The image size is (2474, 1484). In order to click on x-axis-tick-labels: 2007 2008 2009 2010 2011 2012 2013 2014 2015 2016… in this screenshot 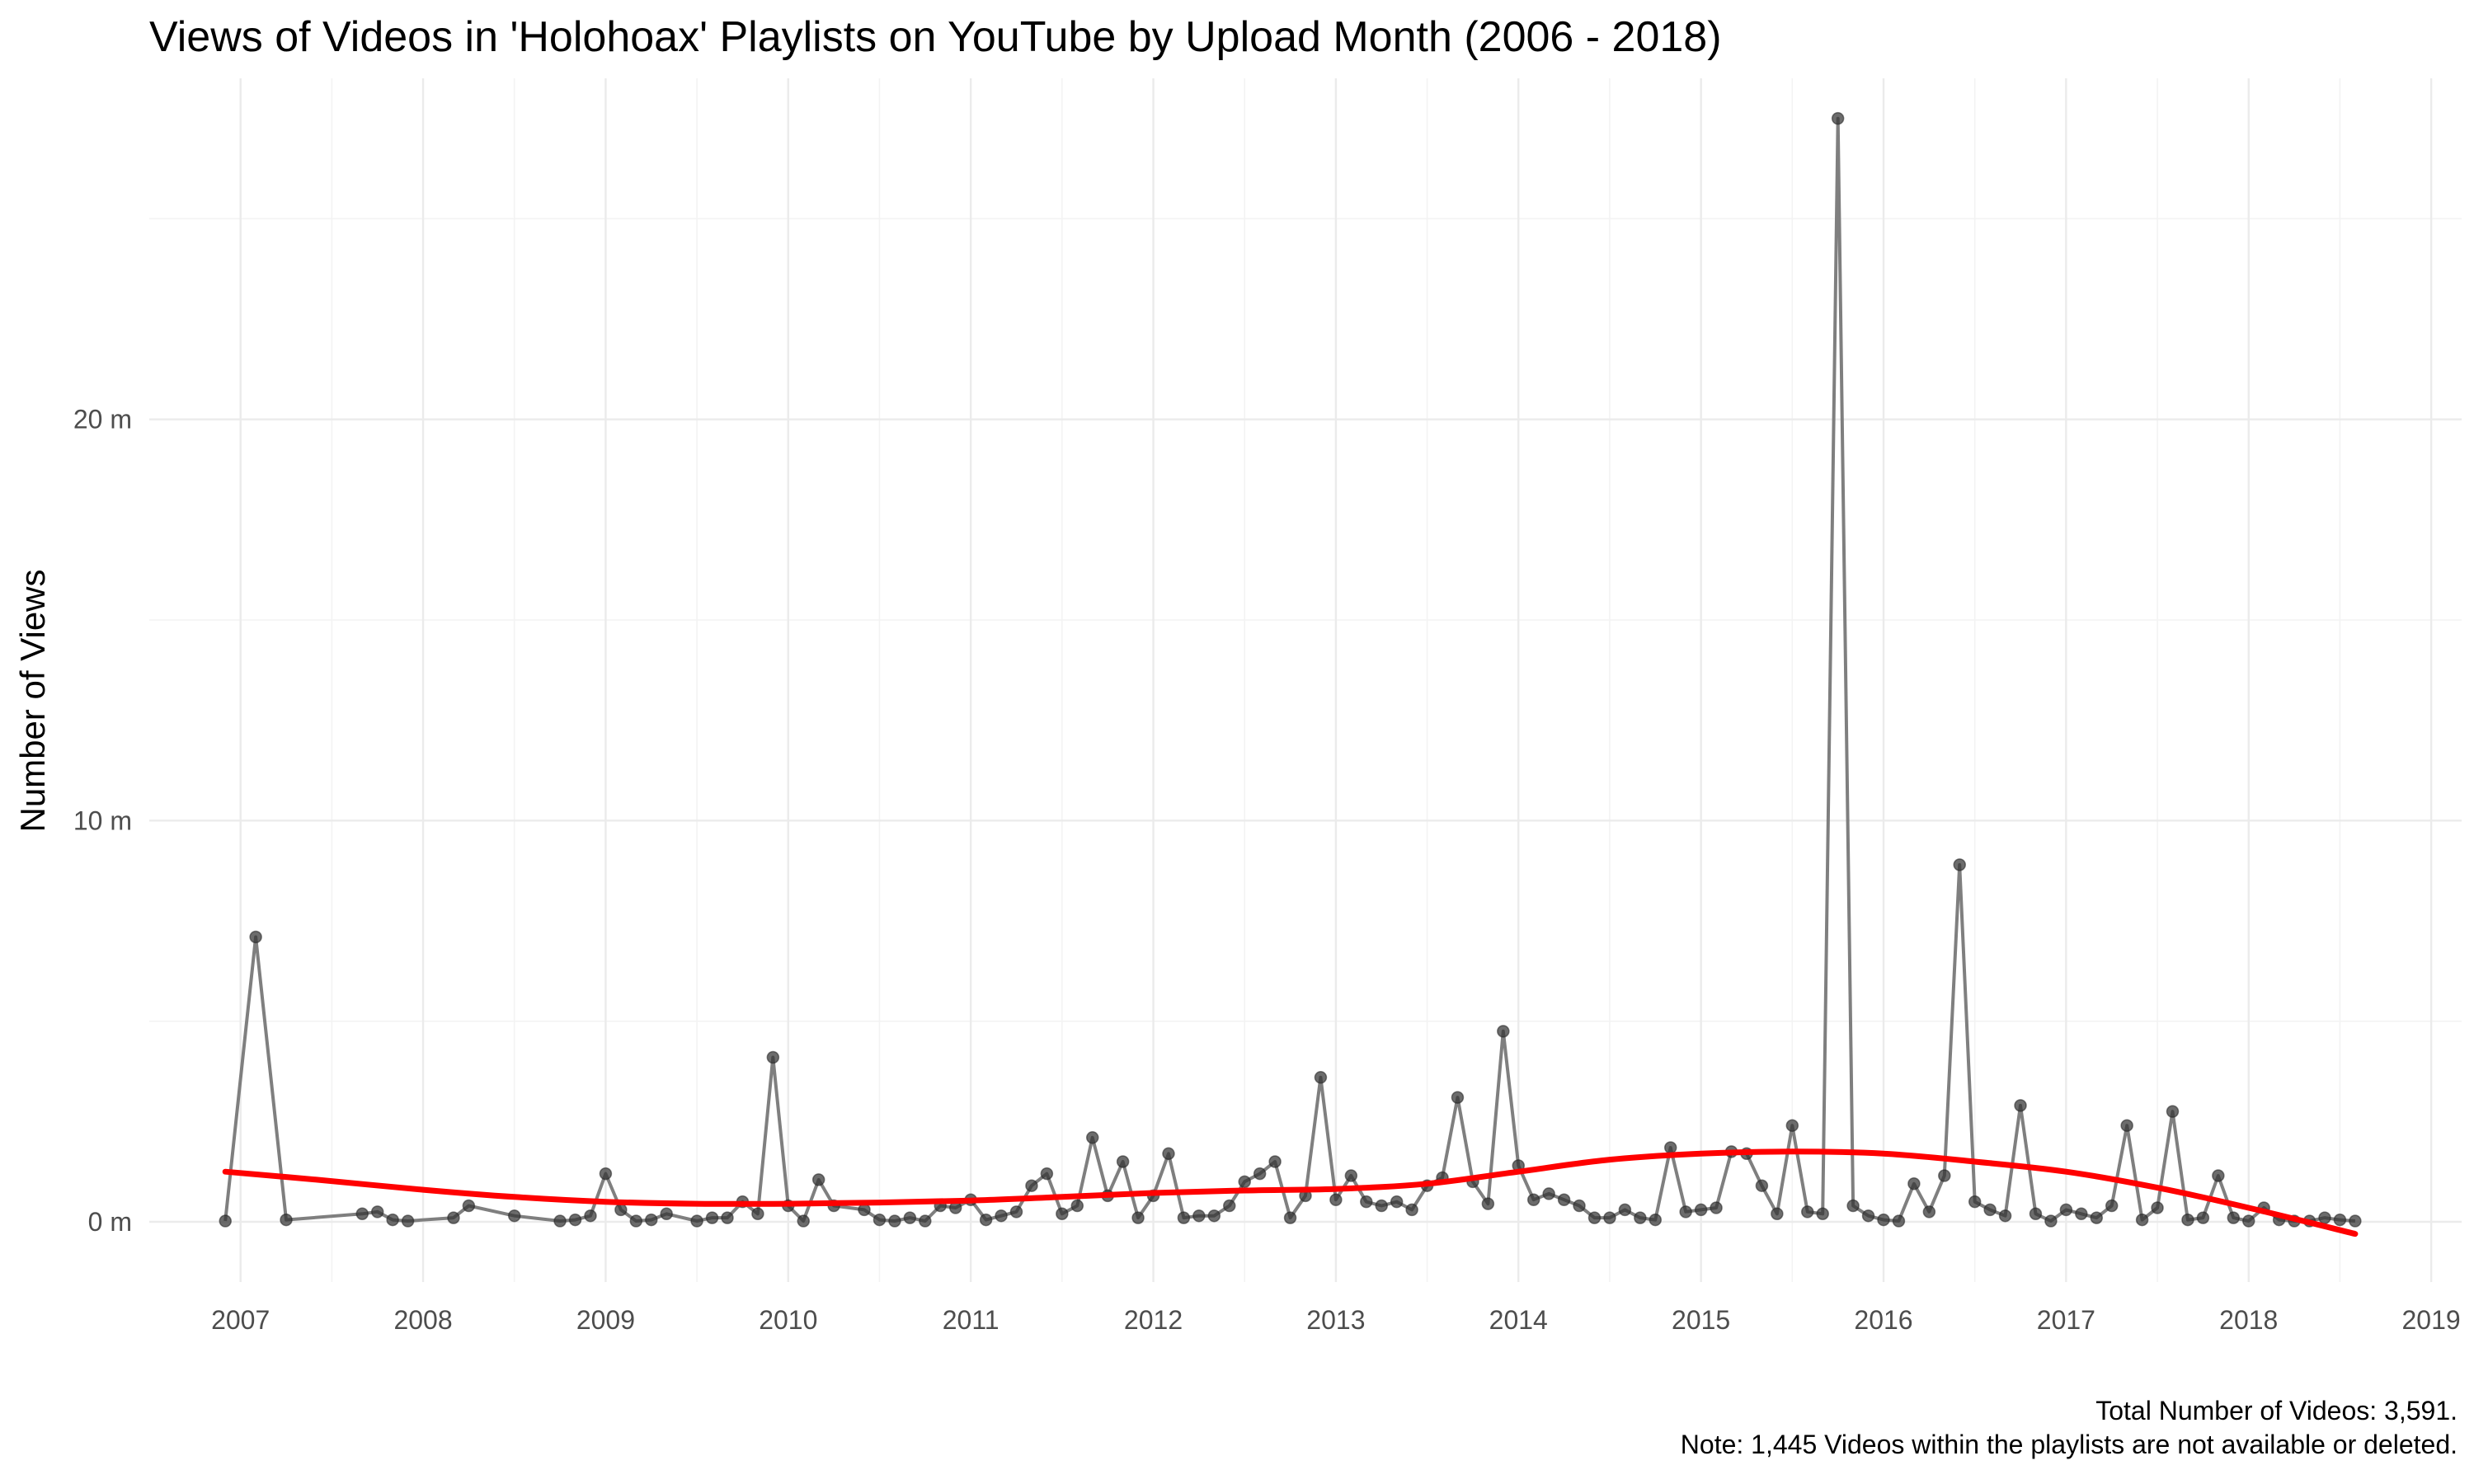, I will do `click(1336, 1320)`.